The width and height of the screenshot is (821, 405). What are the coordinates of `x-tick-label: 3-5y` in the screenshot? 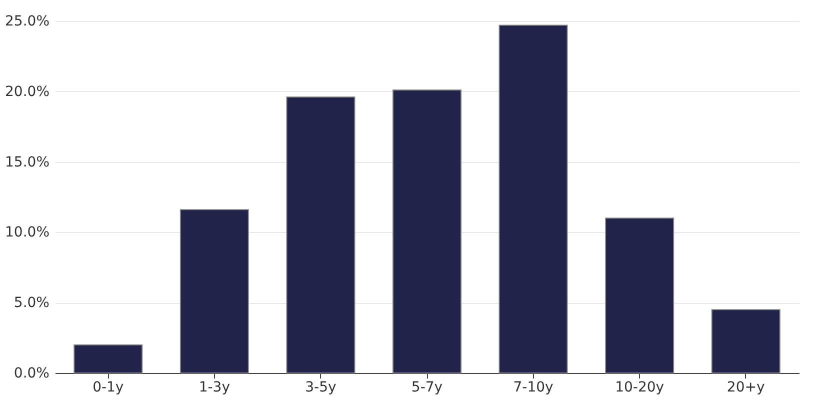 It's located at (320, 388).